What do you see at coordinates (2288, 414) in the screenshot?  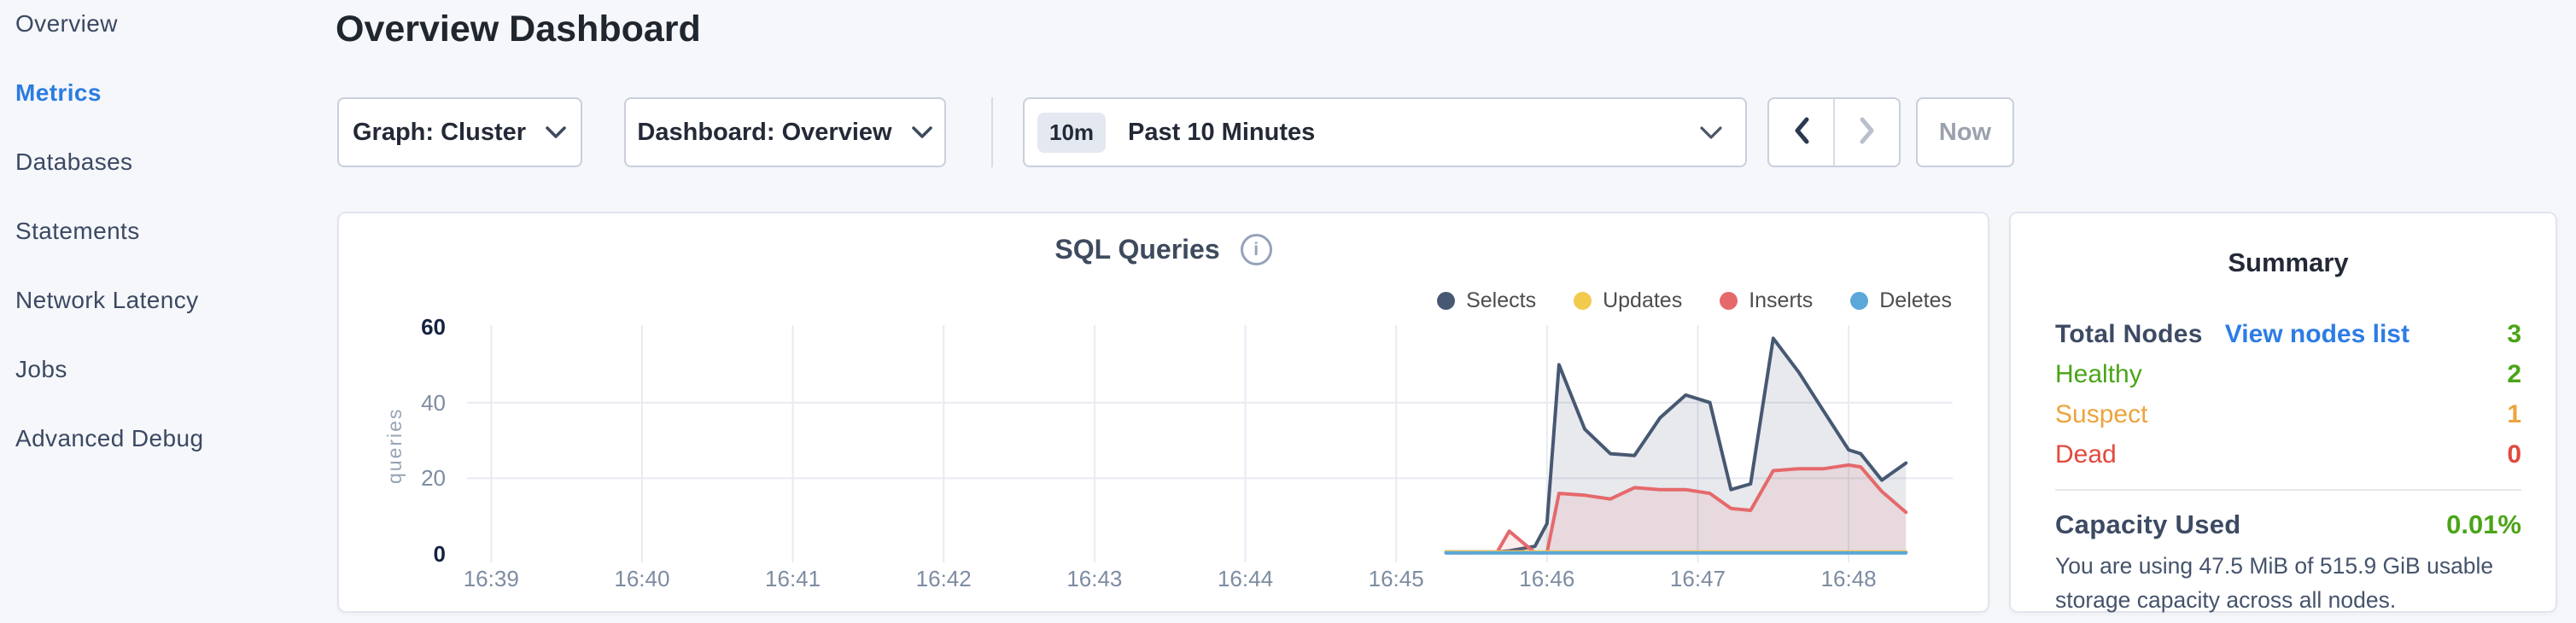 I see `suspect-row: Suspect 1` at bounding box center [2288, 414].